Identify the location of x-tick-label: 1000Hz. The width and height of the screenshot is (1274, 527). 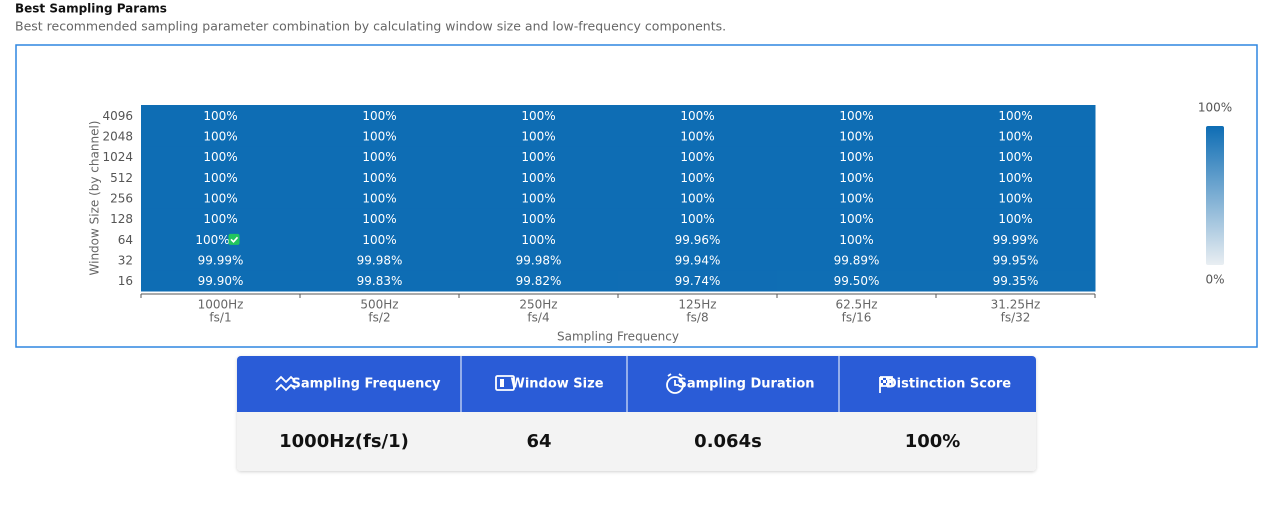
(221, 305).